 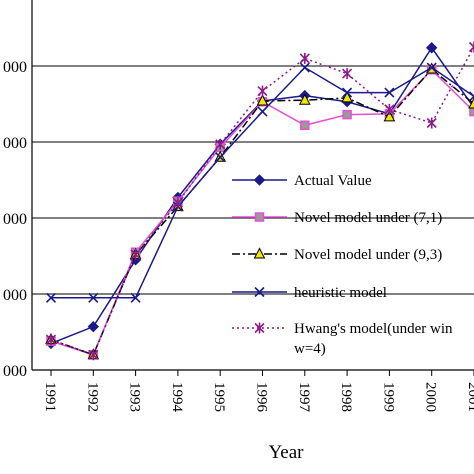 I want to click on legend-item: Novel model under (7,1), so click(x=337, y=218).